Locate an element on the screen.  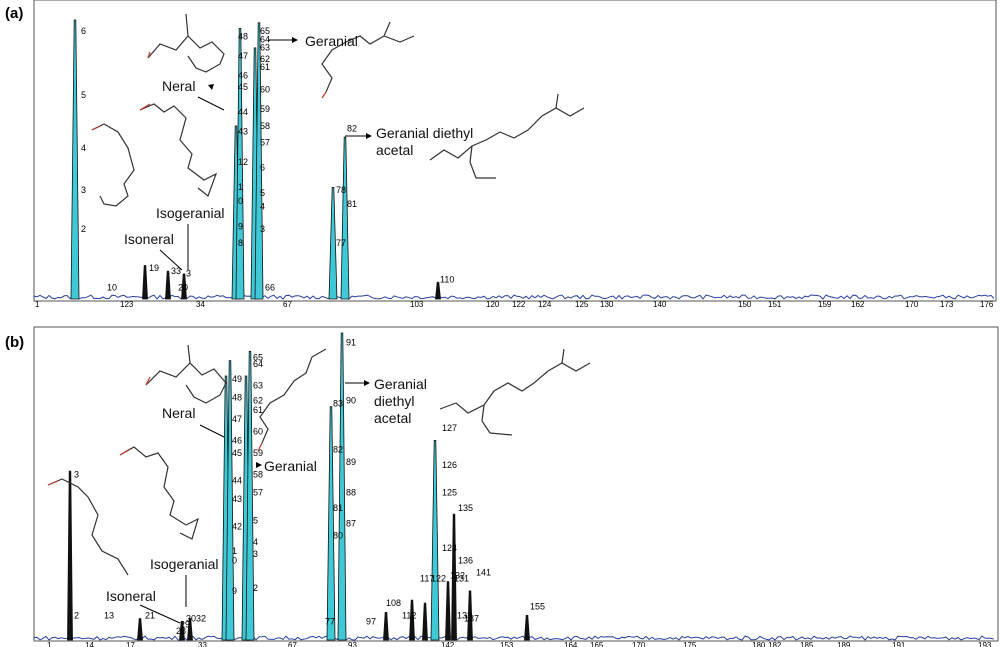
baseline-noise is located at coordinates (514, 297).